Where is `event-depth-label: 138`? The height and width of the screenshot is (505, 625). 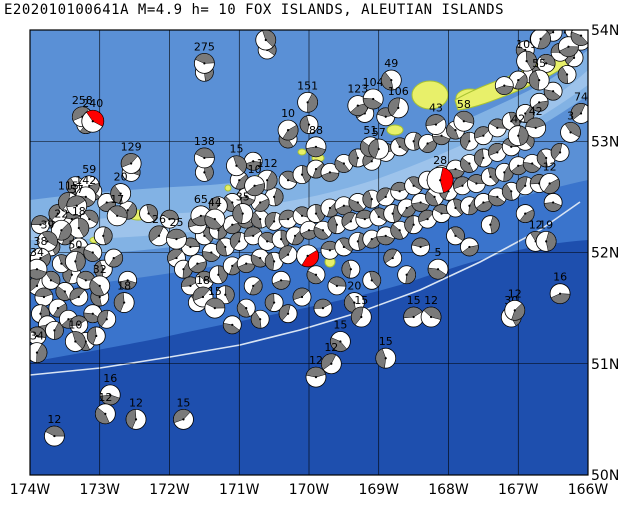 event-depth-label: 138 is located at coordinates (204, 141).